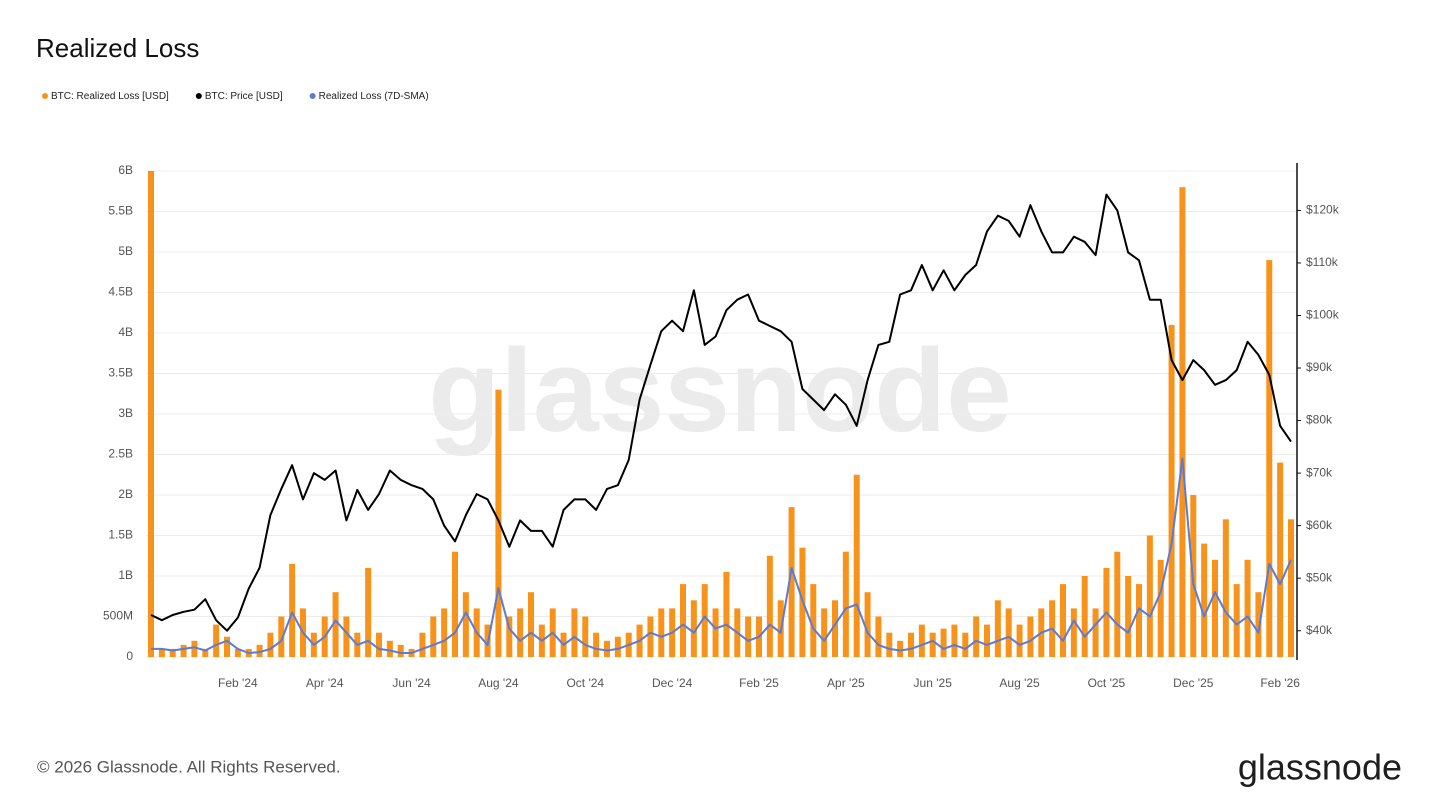 The height and width of the screenshot is (810, 1440). I want to click on x-tick-label: Jun '24, so click(411, 683).